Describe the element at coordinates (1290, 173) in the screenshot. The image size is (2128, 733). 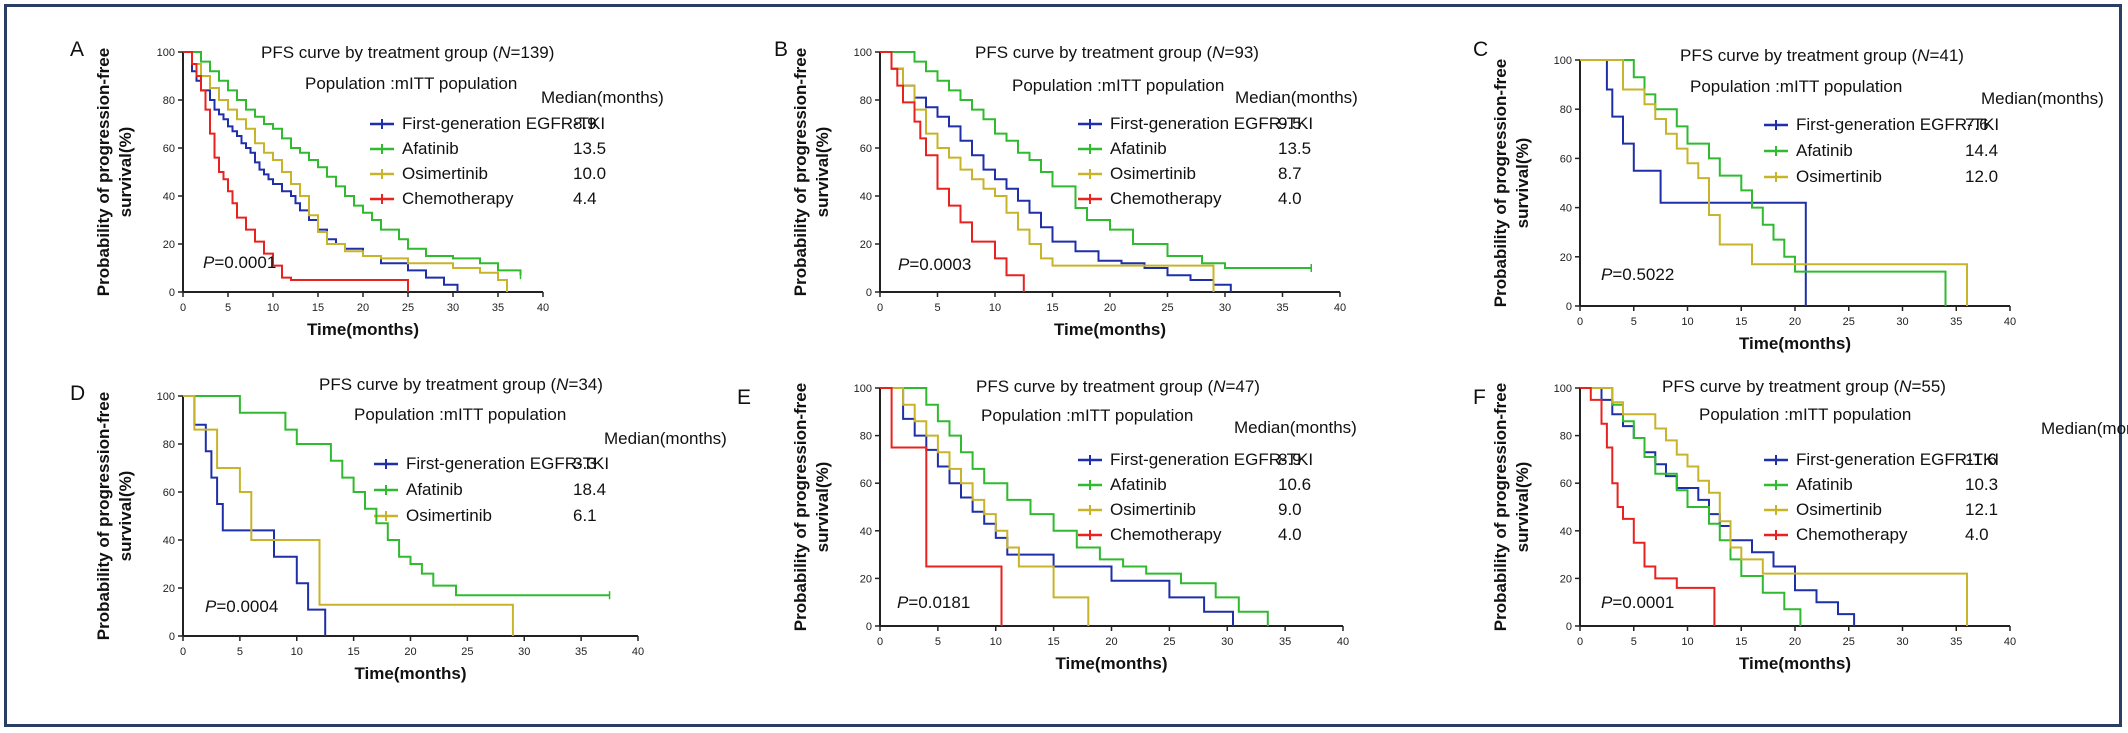
I see `median-value: 8.7` at that location.